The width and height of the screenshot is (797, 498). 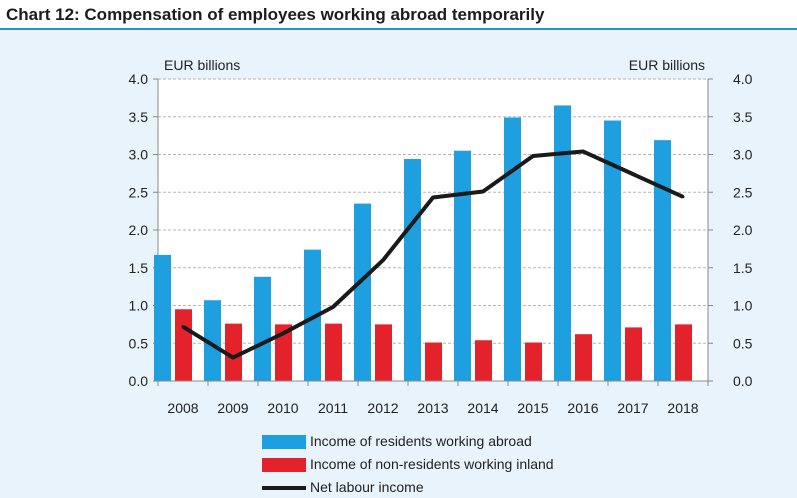 What do you see at coordinates (743, 192) in the screenshot?
I see `right-tick-label: 2.5` at bounding box center [743, 192].